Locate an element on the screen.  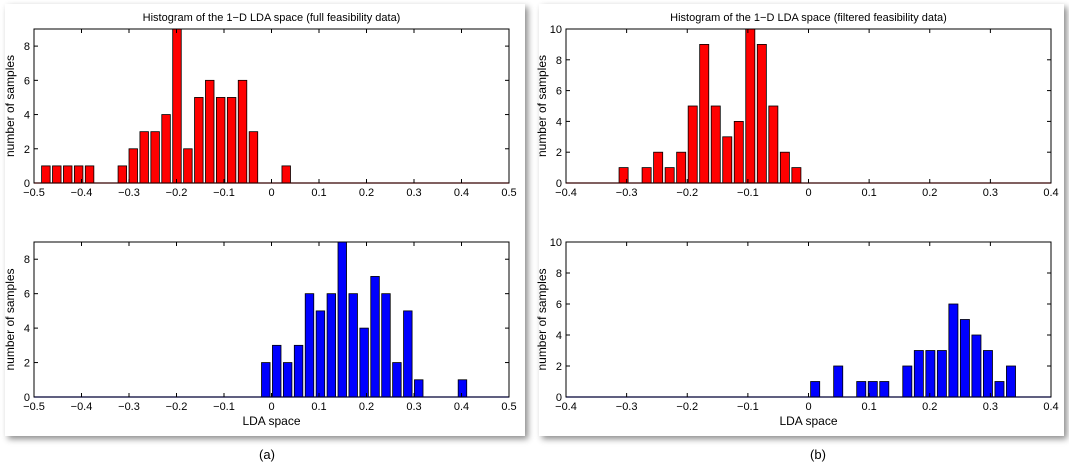
x-tick-label: 0.5 is located at coordinates (508, 407).